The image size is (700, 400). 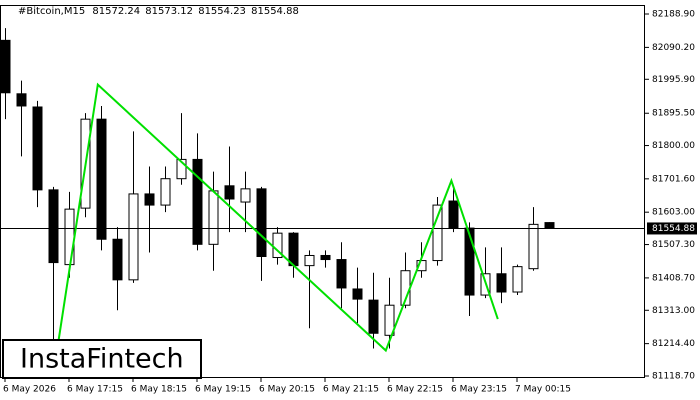 I want to click on symbol: #Bitcoin,M15, so click(x=51, y=11).